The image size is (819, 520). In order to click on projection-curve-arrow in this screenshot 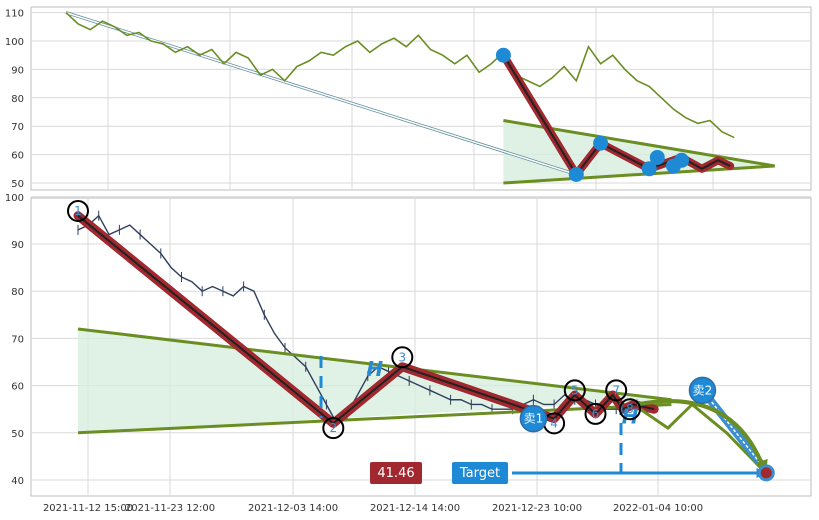, I will do `click(702, 437)`.